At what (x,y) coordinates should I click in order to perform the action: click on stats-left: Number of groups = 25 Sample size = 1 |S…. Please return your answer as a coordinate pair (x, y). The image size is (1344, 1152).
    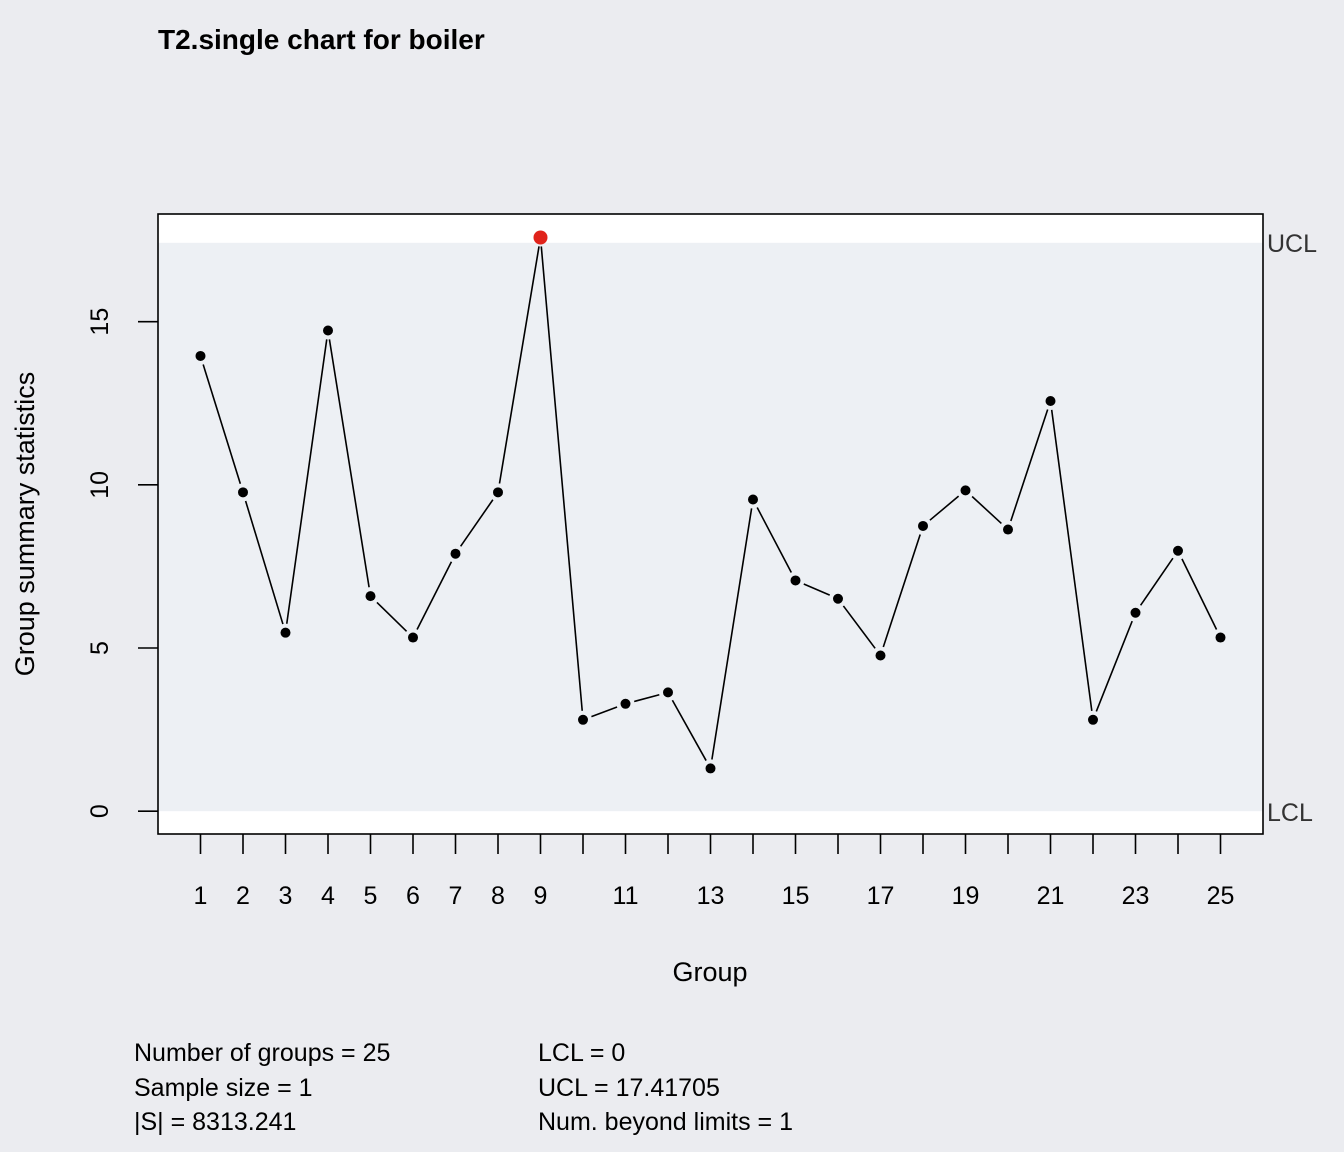
    Looking at the image, I should click on (262, 1087).